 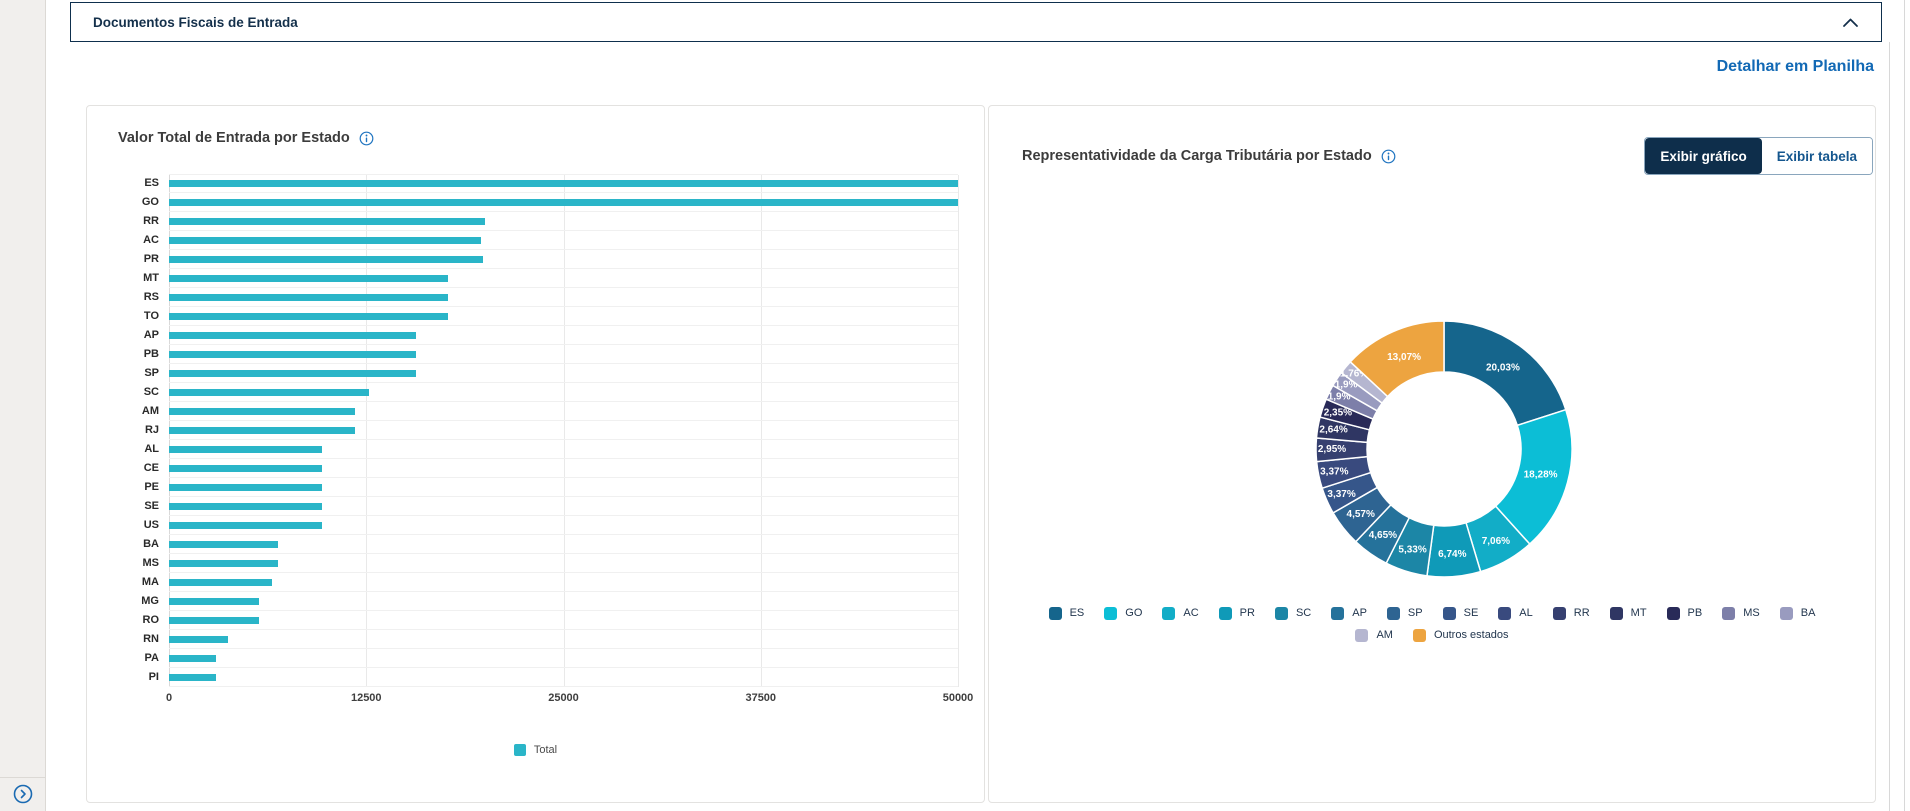 What do you see at coordinates (262, 430) in the screenshot?
I see `bar-rj` at bounding box center [262, 430].